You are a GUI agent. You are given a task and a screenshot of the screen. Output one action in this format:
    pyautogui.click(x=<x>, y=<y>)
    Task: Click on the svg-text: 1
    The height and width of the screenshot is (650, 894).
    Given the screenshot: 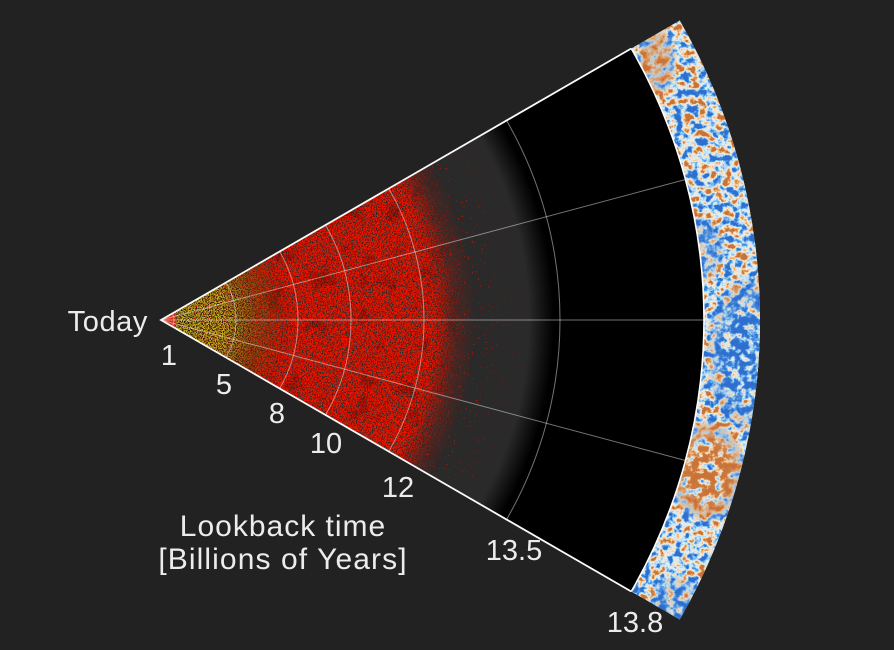 What is the action you would take?
    pyautogui.click(x=169, y=356)
    